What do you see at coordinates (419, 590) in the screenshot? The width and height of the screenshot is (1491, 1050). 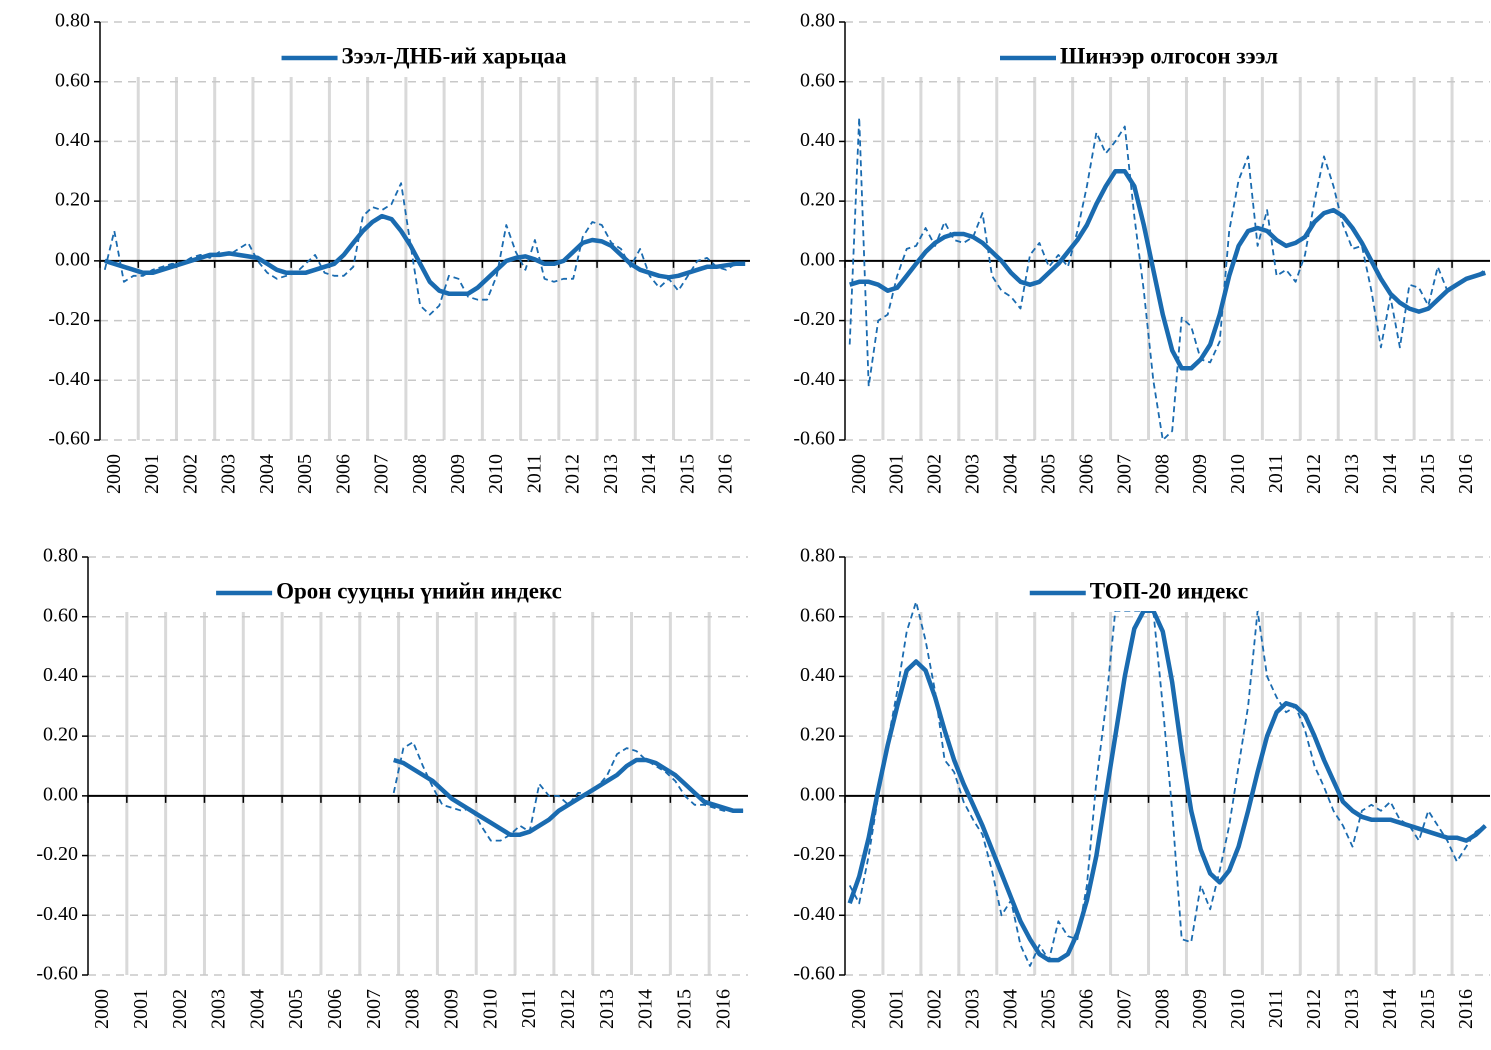 I see `legend-label: Орон сууцны үнийн индекс` at bounding box center [419, 590].